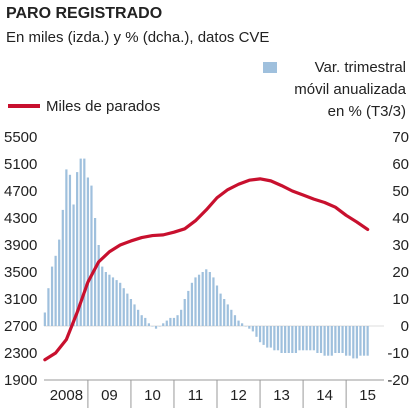  Describe the element at coordinates (20, 245) in the screenshot. I see `left-tick-label: 3900` at that location.